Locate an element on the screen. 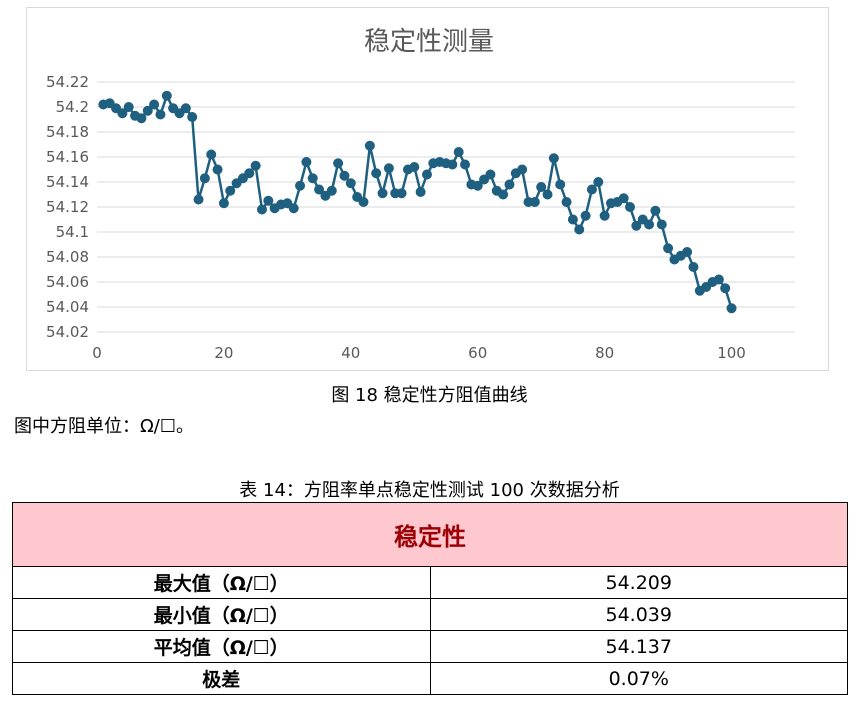 The height and width of the screenshot is (706, 859). y-tick-label: 54.22 is located at coordinates (67, 82).